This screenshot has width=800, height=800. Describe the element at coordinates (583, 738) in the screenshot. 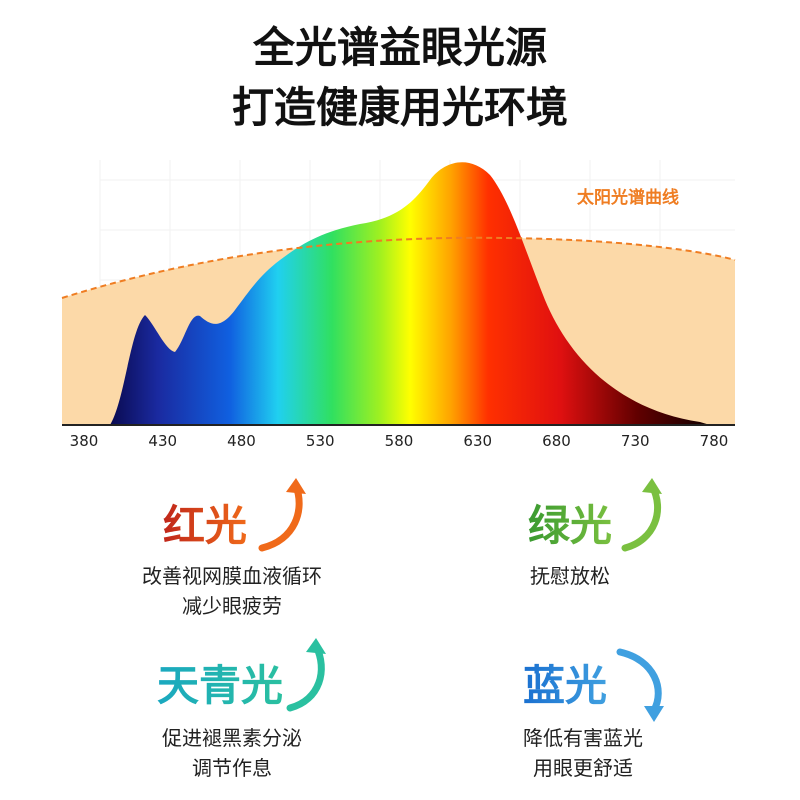

I see `card-text: 降低有害蓝光` at that location.